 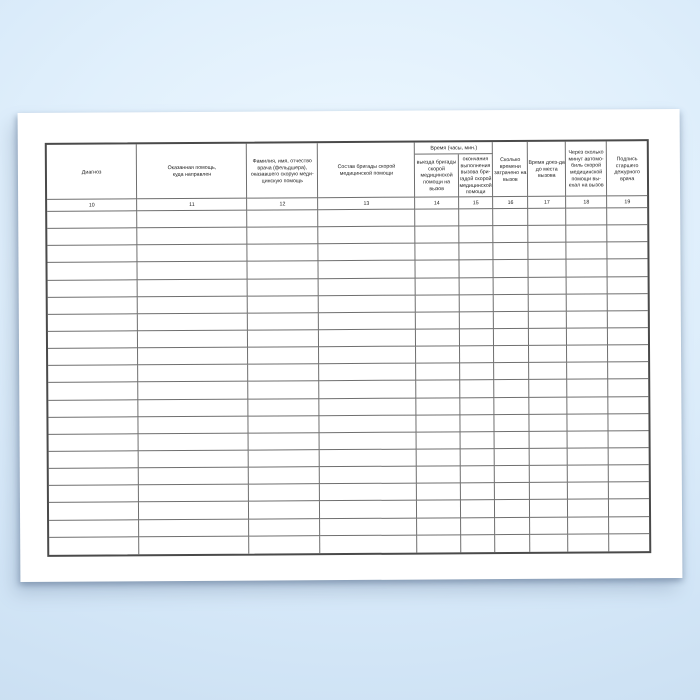 What do you see at coordinates (476, 203) in the screenshot?
I see `column-number-15: 15` at bounding box center [476, 203].